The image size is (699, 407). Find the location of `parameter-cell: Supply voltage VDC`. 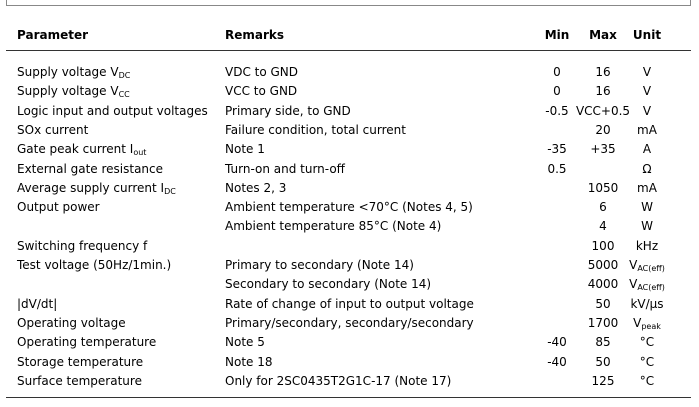

parameter-cell: Supply voltage VDC is located at coordinates (73, 72).